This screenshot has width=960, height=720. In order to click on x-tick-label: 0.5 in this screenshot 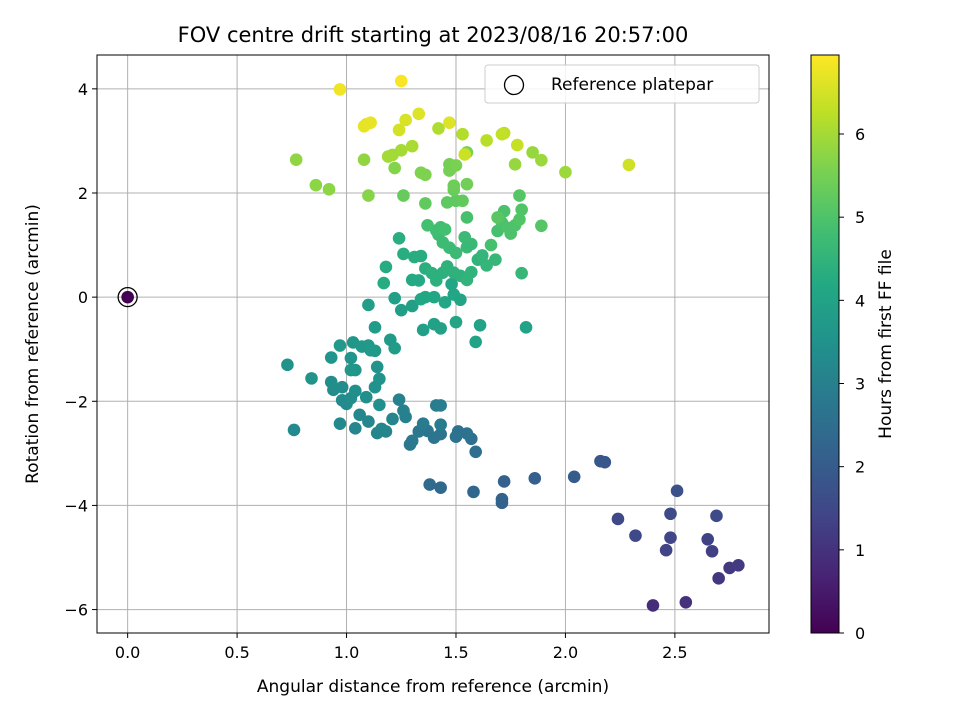, I will do `click(236, 652)`.